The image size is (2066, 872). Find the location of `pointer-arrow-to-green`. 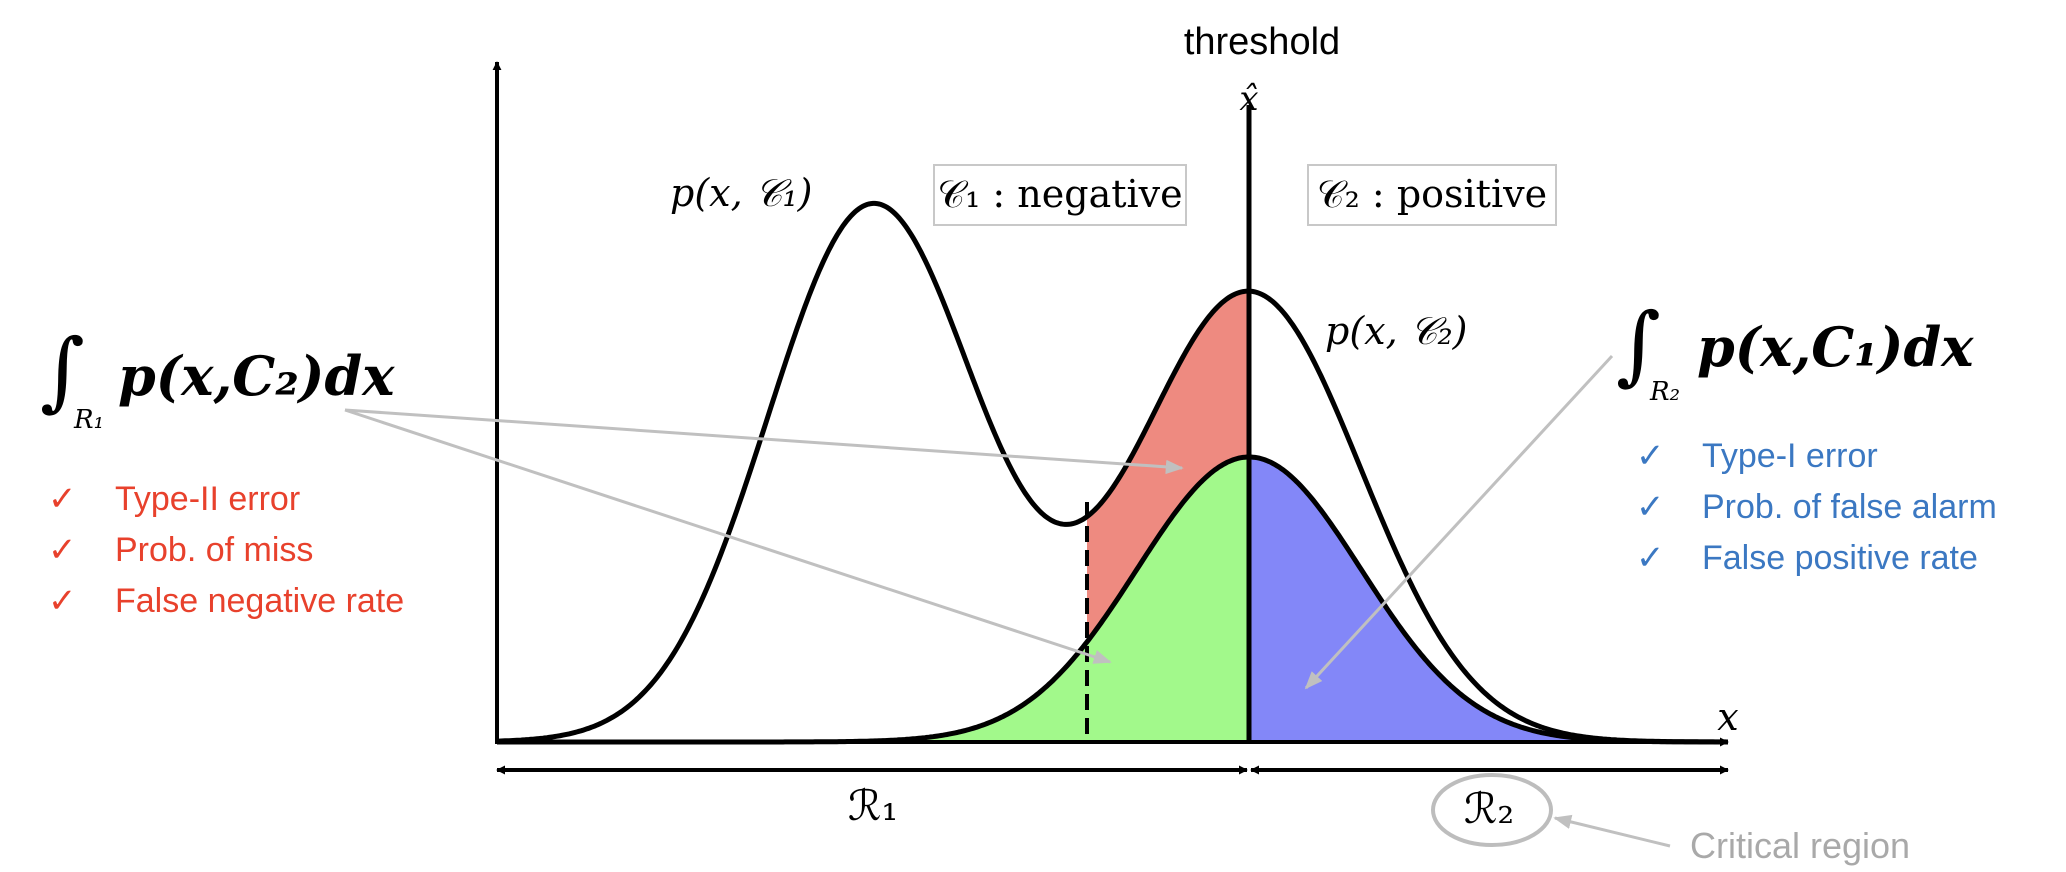

pointer-arrow-to-green is located at coordinates (728, 536).